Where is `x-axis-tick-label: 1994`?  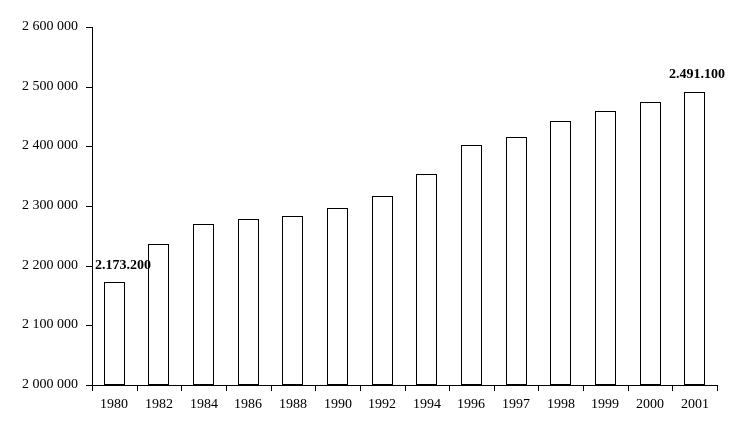
x-axis-tick-label: 1994 is located at coordinates (427, 404).